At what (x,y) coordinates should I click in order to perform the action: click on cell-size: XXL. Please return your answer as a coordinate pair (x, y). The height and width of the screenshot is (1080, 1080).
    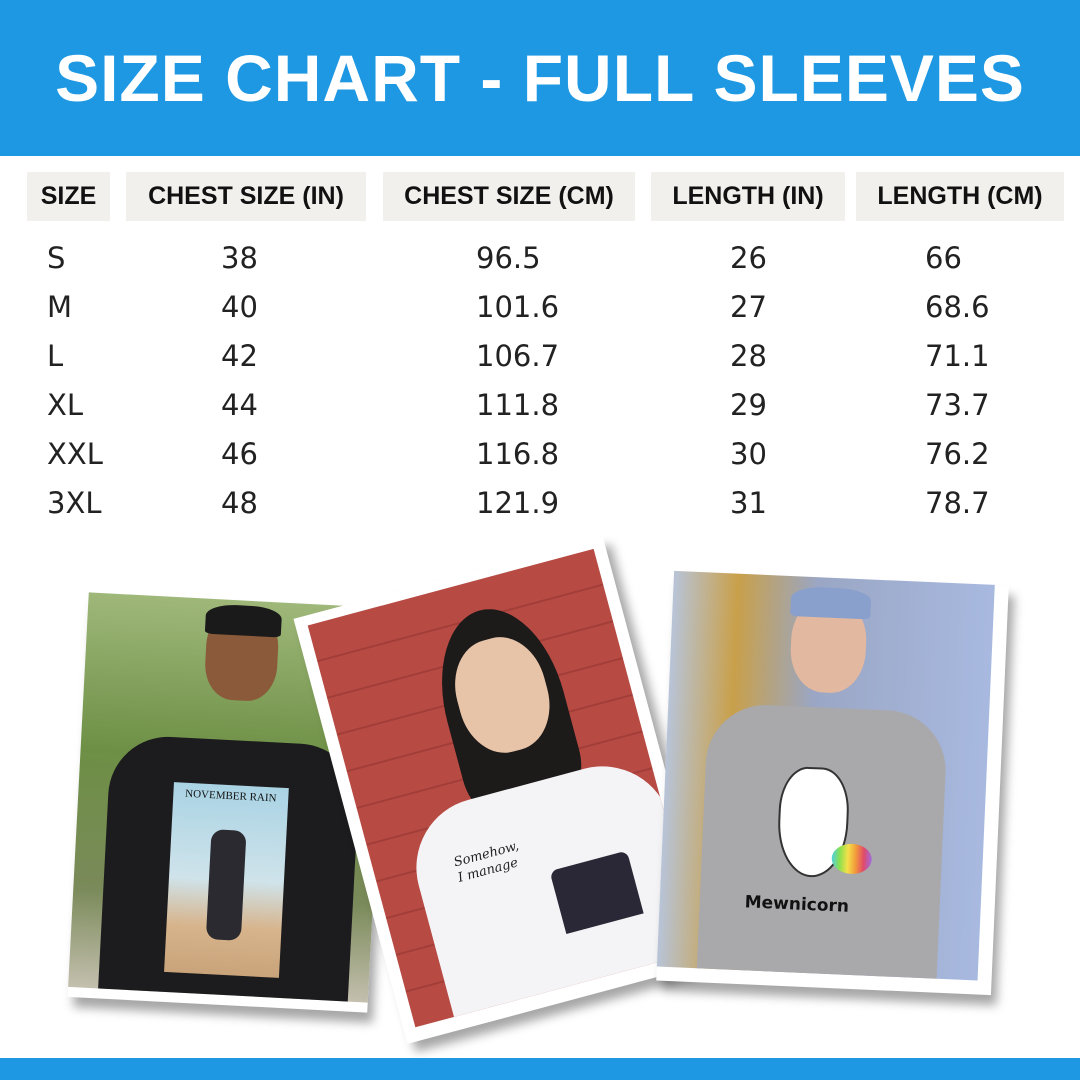
    Looking at the image, I should click on (75, 454).